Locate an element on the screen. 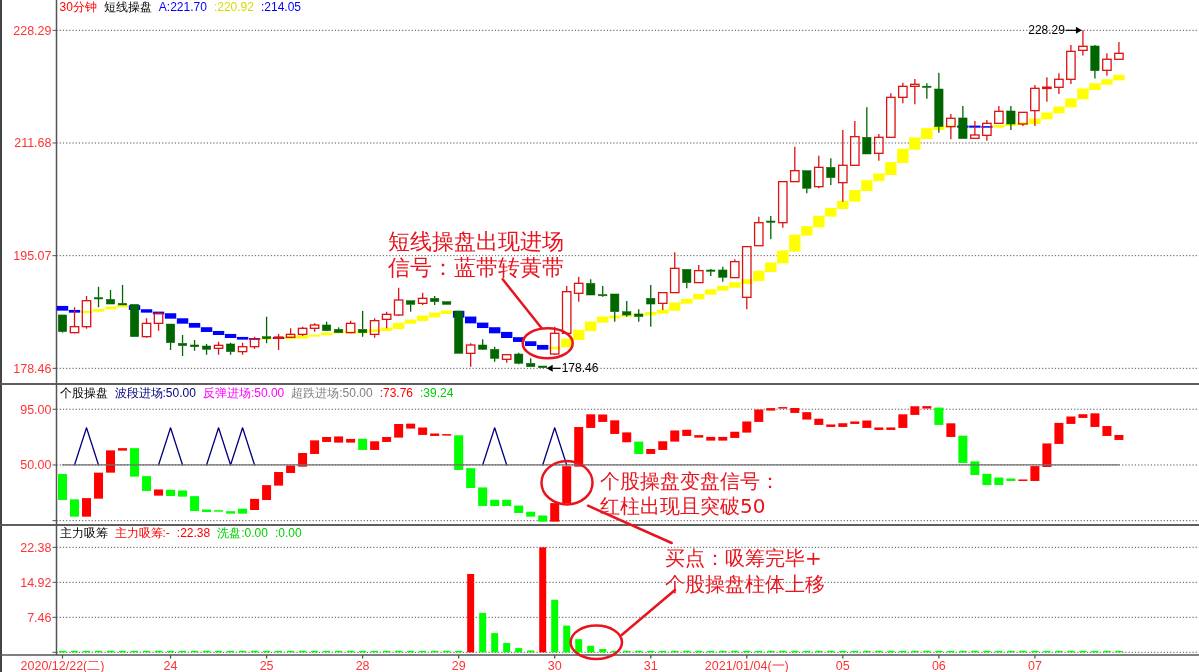  x-tick-label: 24 is located at coordinates (170, 665).